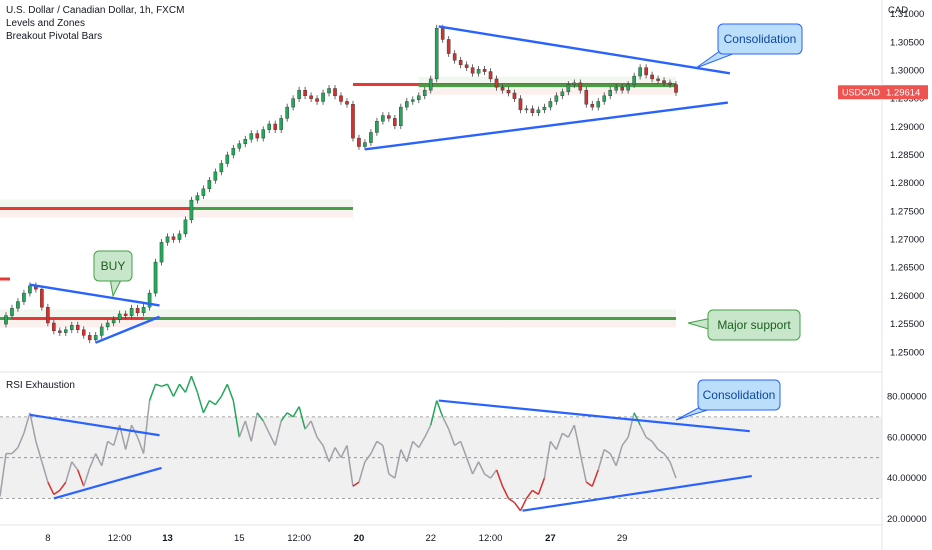  What do you see at coordinates (54, 36) in the screenshot?
I see `indicator-breakout-bars: Breakout Pivotal Bars` at bounding box center [54, 36].